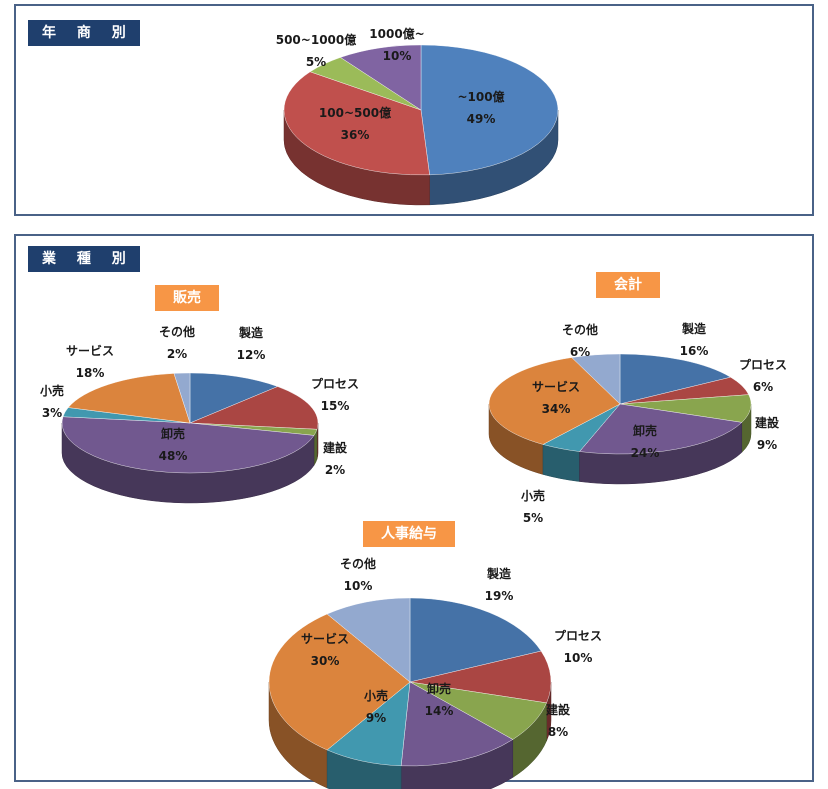 Image resolution: width=828 pixels, height=789 pixels. I want to click on slice-value-5: 5%, so click(533, 518).